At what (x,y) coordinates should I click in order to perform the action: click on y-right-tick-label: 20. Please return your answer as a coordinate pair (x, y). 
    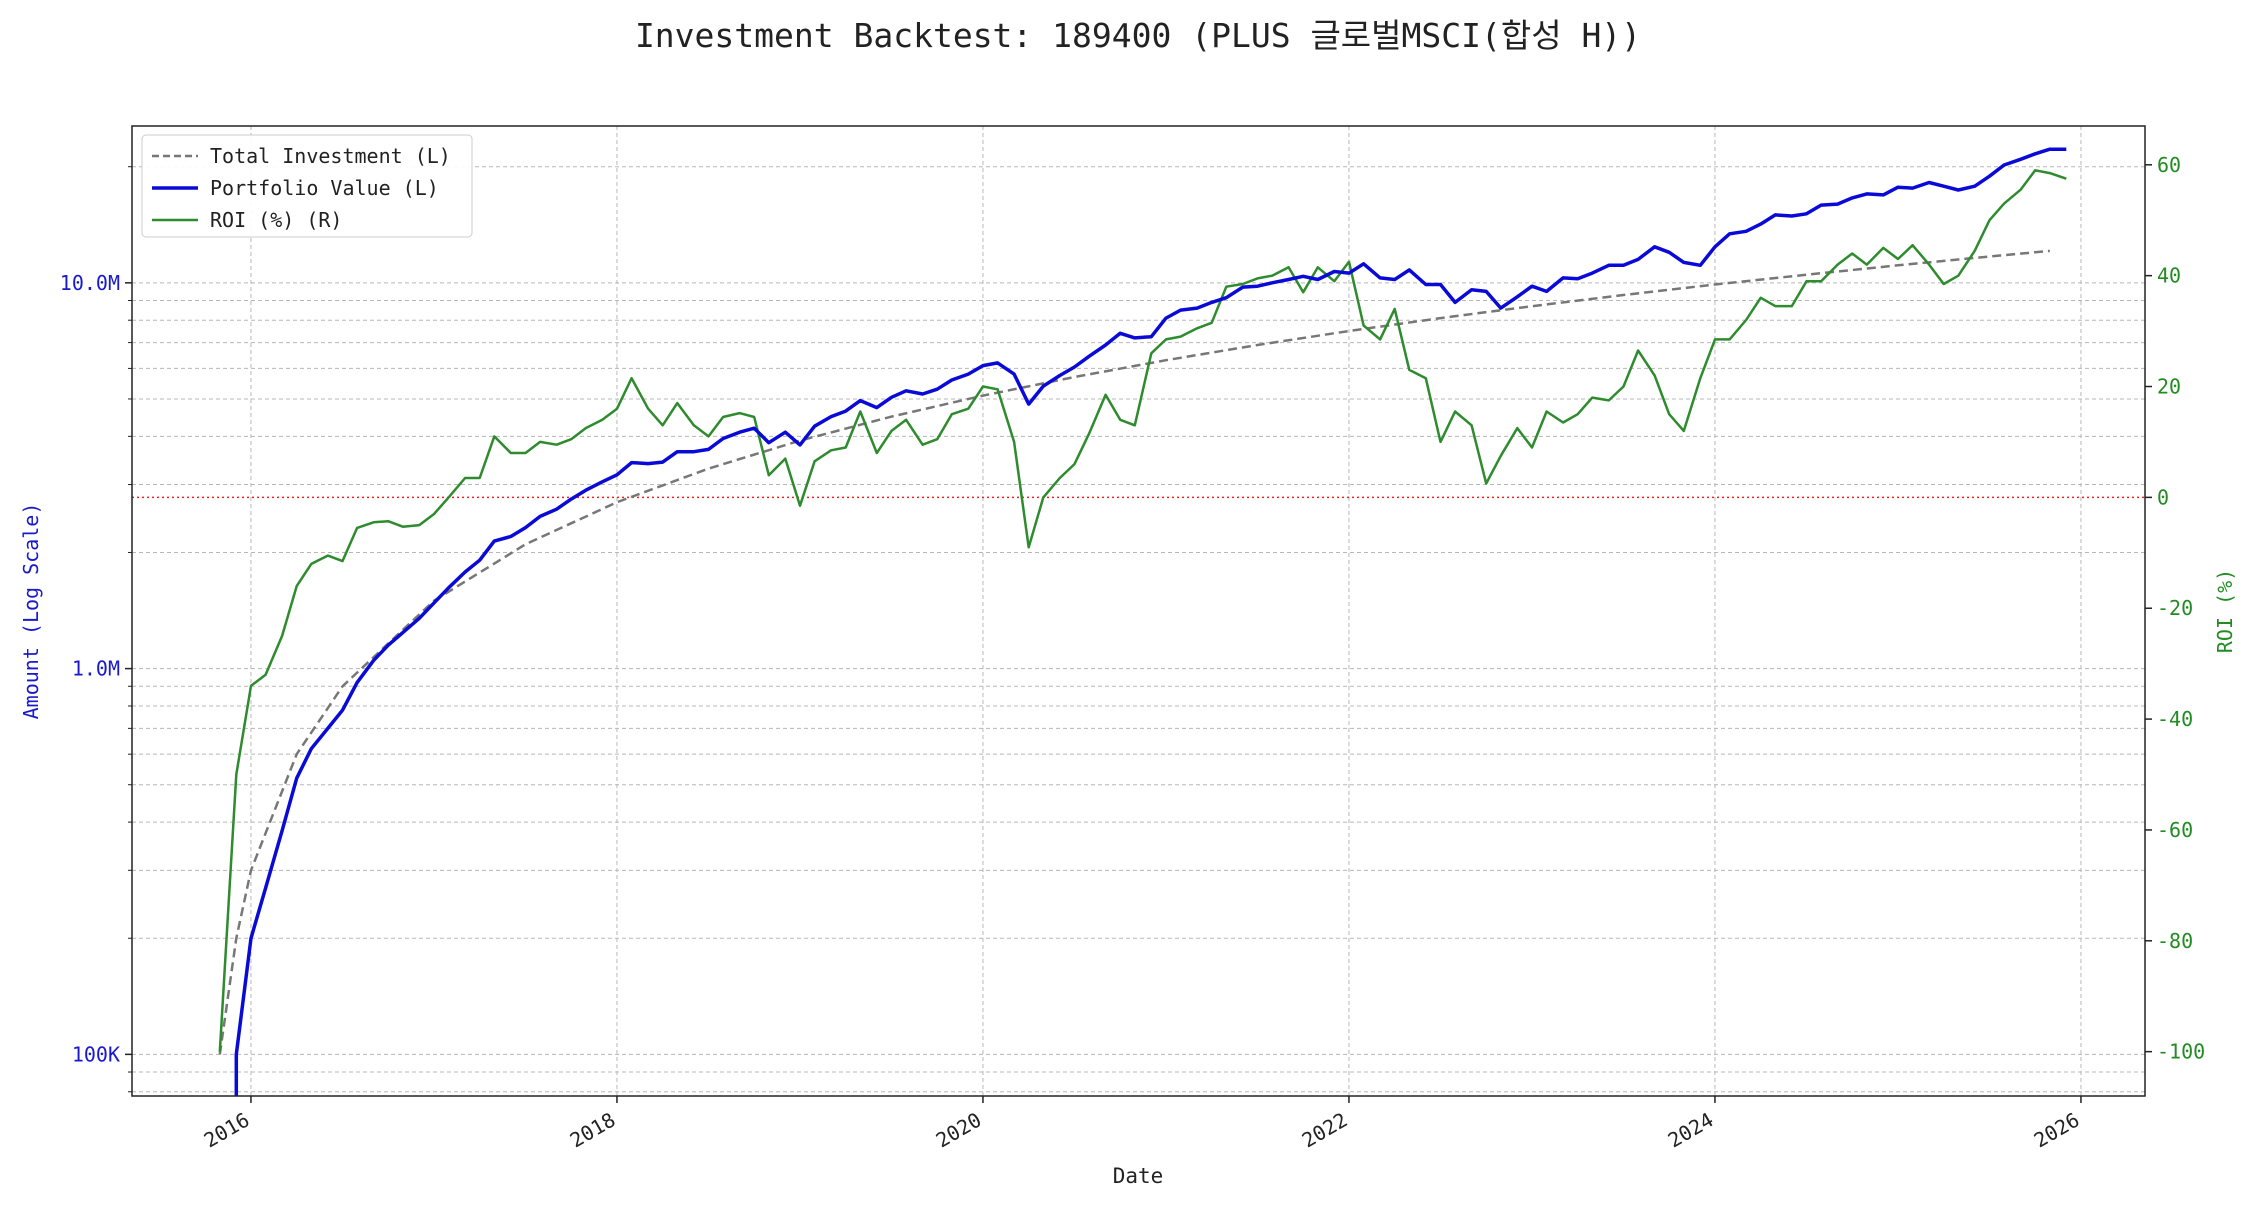
    Looking at the image, I should click on (2169, 387).